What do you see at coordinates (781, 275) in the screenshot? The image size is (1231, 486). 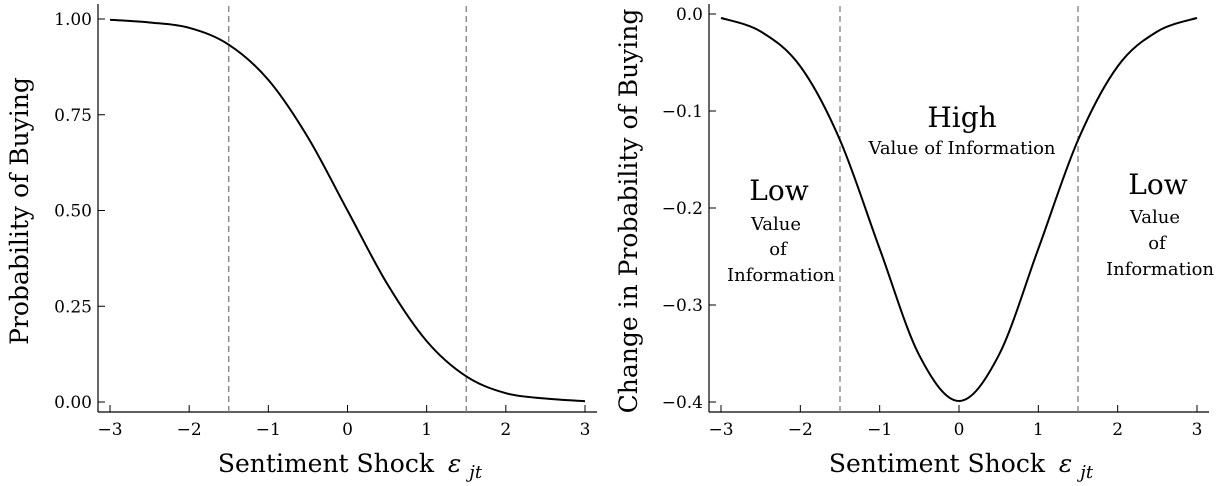 I see `annotation-left-low-line3: Information` at bounding box center [781, 275].